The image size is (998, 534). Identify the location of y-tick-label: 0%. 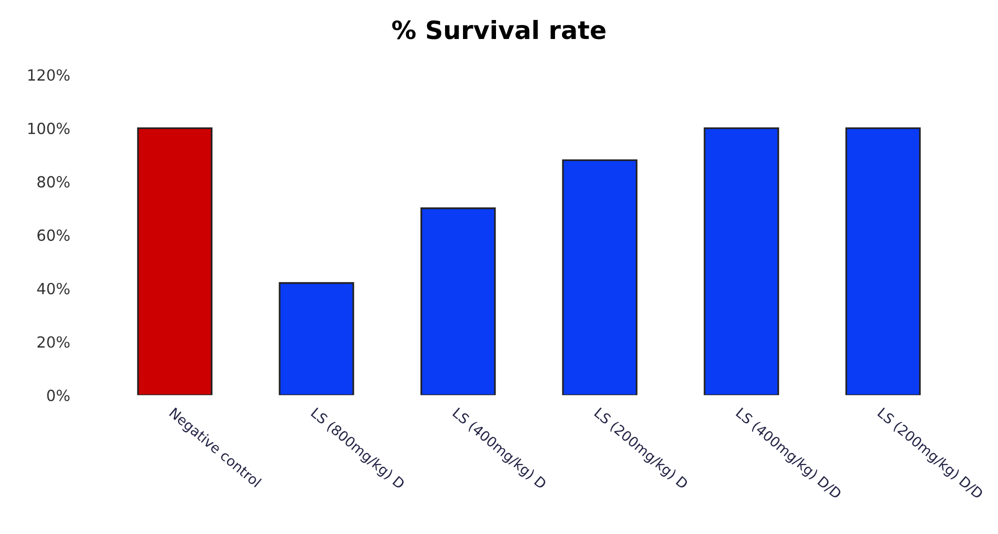
(58, 396).